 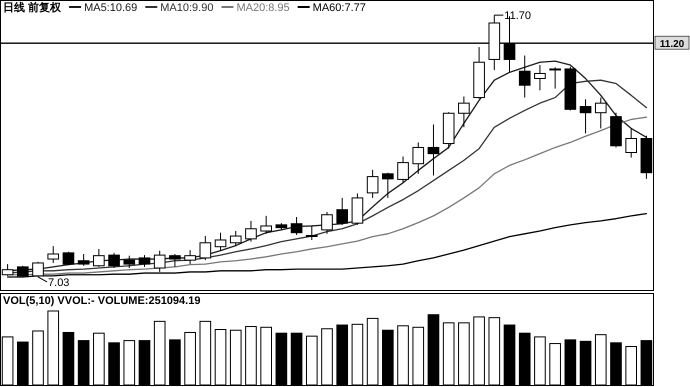 What do you see at coordinates (101, 301) in the screenshot?
I see `chart-title: VOL(5,10) VVOL:- VOLUME:251094.19` at bounding box center [101, 301].